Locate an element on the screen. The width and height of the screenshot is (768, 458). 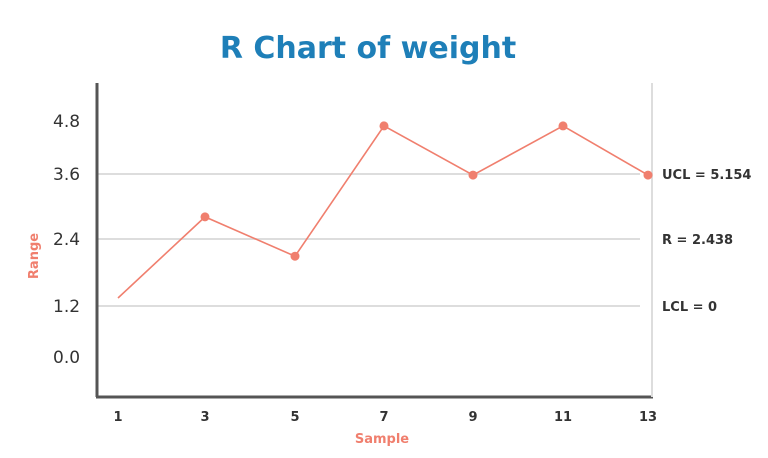
reference-line-label: LCL = 0 is located at coordinates (689, 307).